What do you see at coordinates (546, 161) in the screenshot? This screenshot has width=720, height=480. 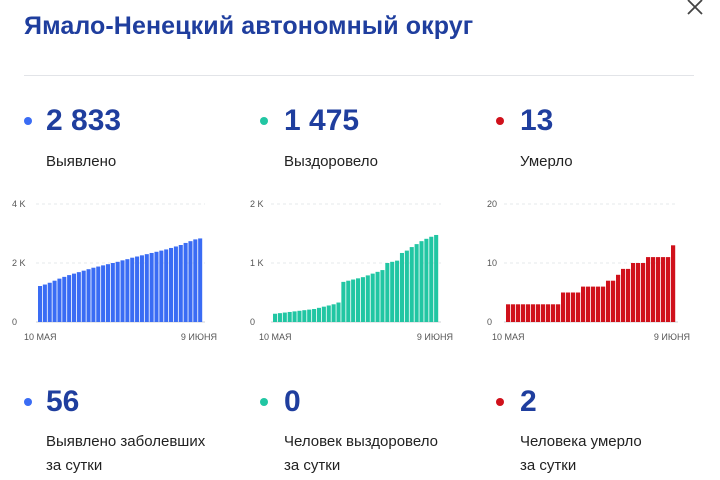 I see `stat-label-deaths: Умерло` at bounding box center [546, 161].